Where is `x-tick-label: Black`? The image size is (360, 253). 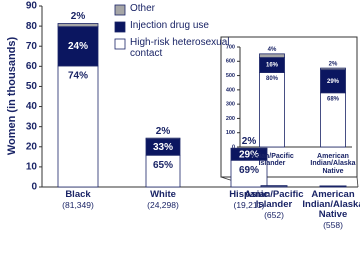
x-tick-label: Black is located at coordinates (78, 194).